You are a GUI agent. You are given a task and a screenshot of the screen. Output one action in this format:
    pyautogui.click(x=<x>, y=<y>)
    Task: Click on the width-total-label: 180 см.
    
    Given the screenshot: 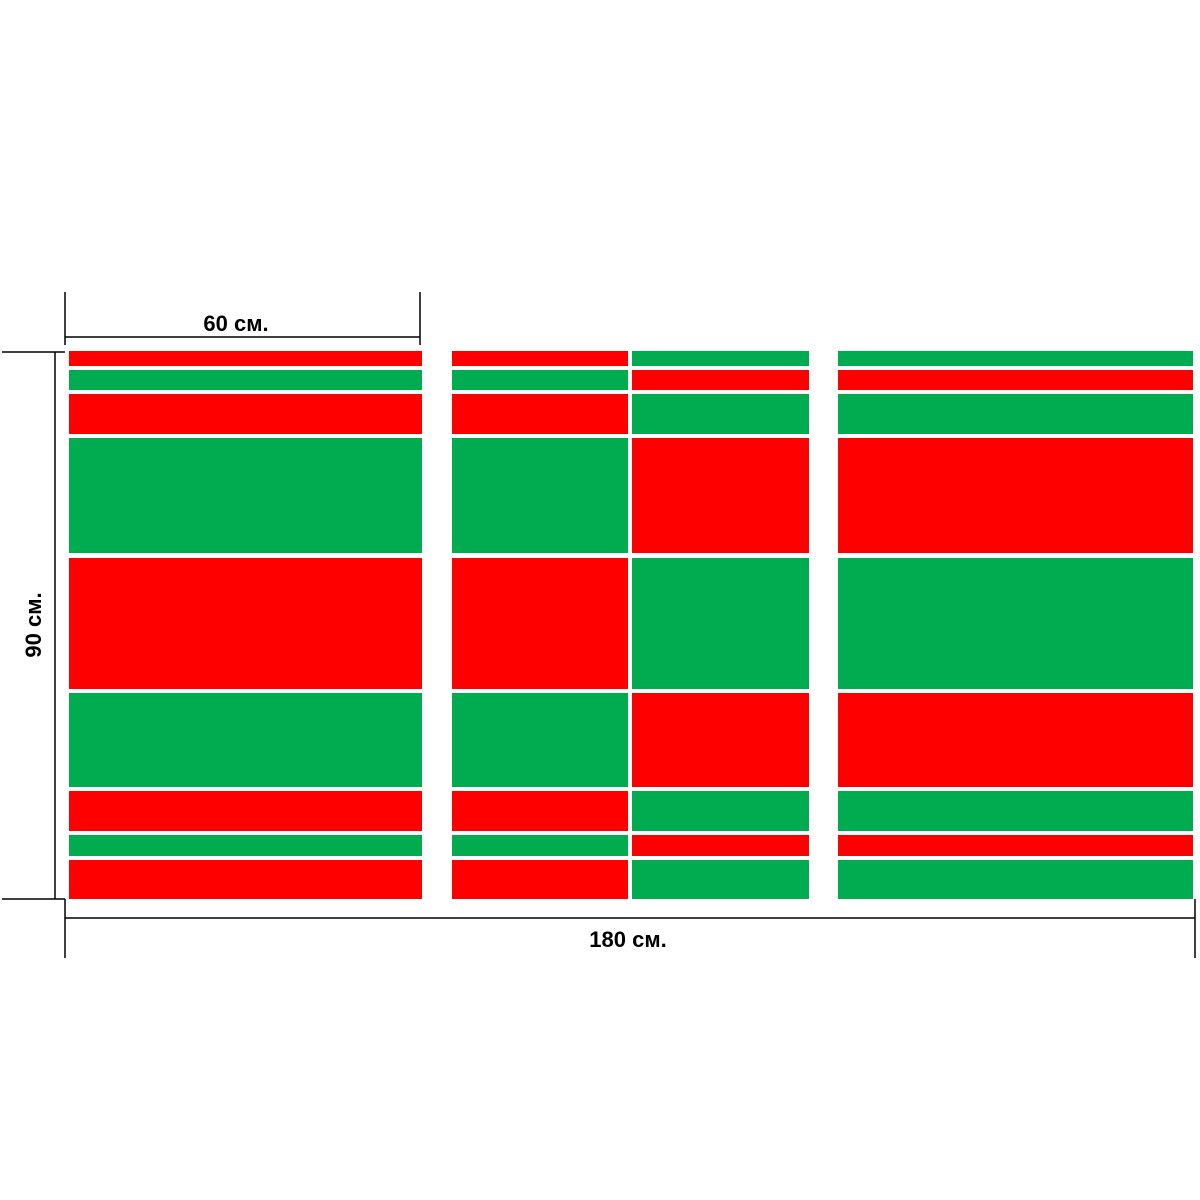 What is the action you would take?
    pyautogui.click(x=627, y=939)
    